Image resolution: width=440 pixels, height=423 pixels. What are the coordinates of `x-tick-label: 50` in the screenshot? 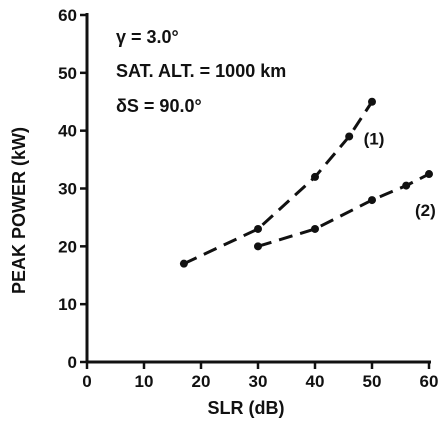 It's located at (372, 381).